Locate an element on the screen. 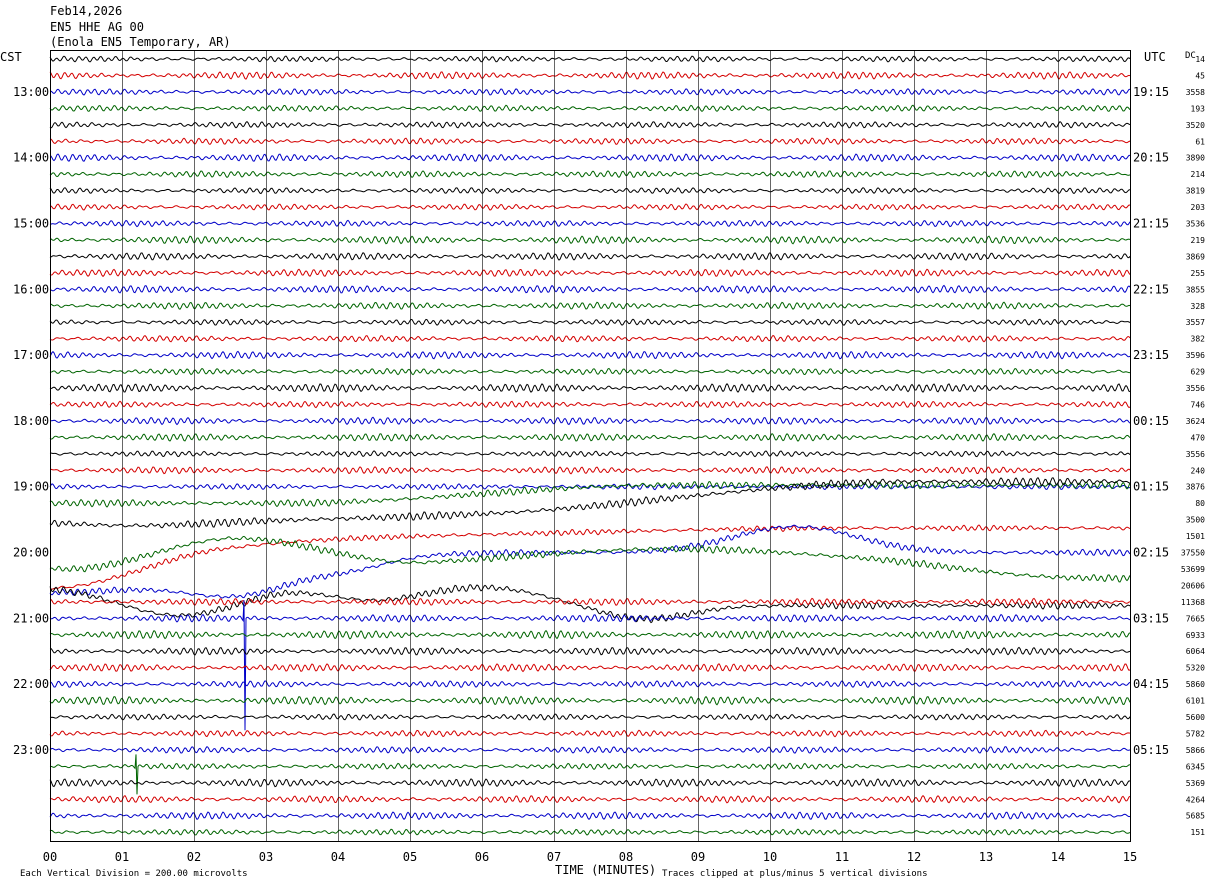  dc-offset-value: 5320 is located at coordinates (1195, 668).